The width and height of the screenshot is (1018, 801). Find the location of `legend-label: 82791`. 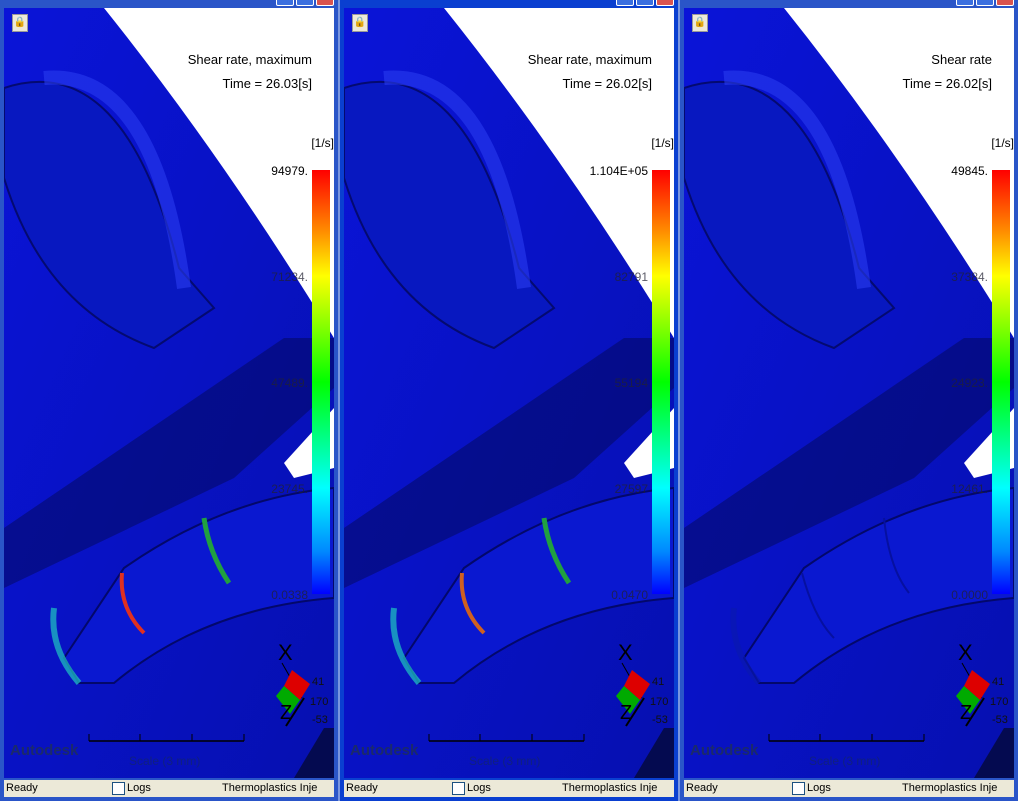

legend-label: 82791 is located at coordinates (631, 277).